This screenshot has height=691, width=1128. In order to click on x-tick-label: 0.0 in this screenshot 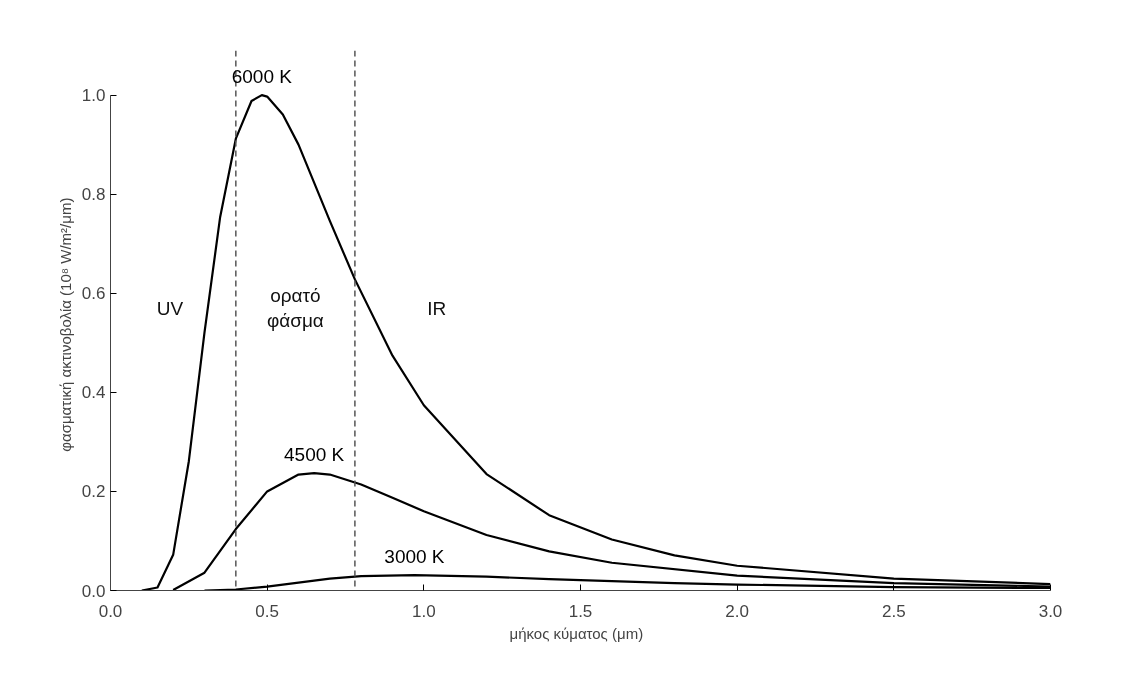, I will do `click(110, 611)`.